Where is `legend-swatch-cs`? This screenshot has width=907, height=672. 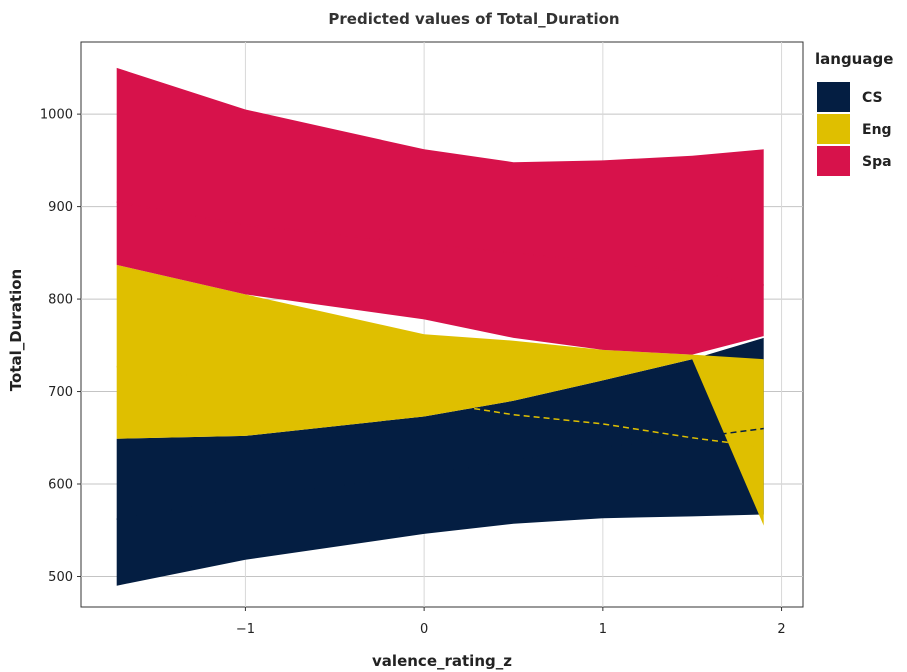 legend-swatch-cs is located at coordinates (833, 97).